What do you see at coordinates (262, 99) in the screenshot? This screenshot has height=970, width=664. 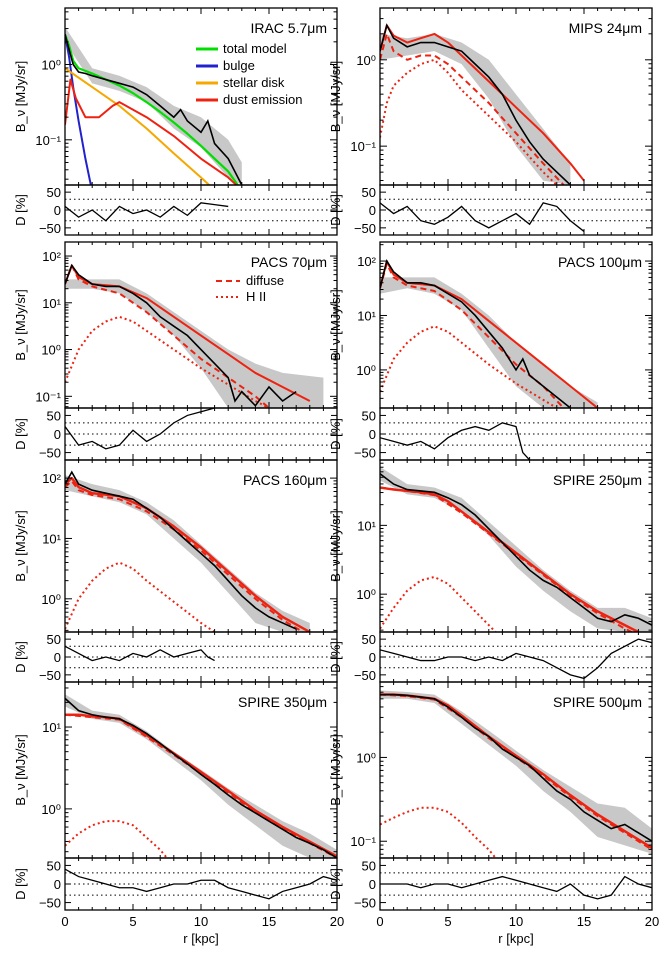 I see `legend-label-dust: dust emission` at bounding box center [262, 99].